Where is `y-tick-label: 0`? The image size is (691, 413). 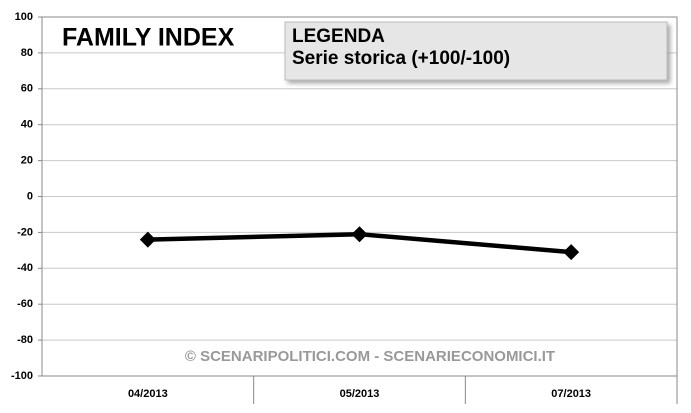 y-tick-label: 0 is located at coordinates (30, 196).